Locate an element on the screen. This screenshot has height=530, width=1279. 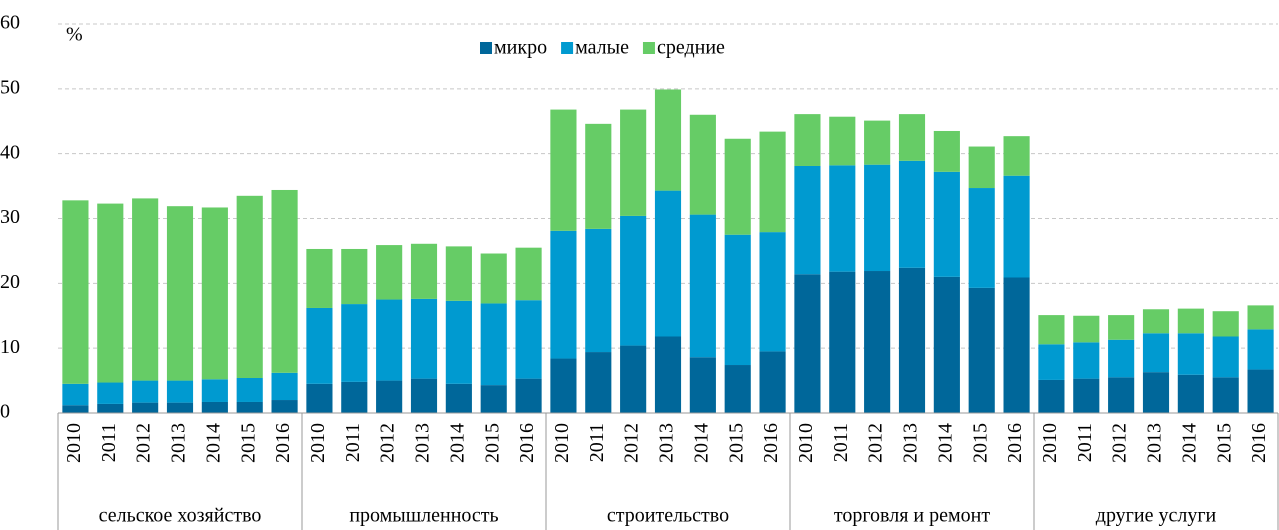
legend-label: малые is located at coordinates (602, 48).